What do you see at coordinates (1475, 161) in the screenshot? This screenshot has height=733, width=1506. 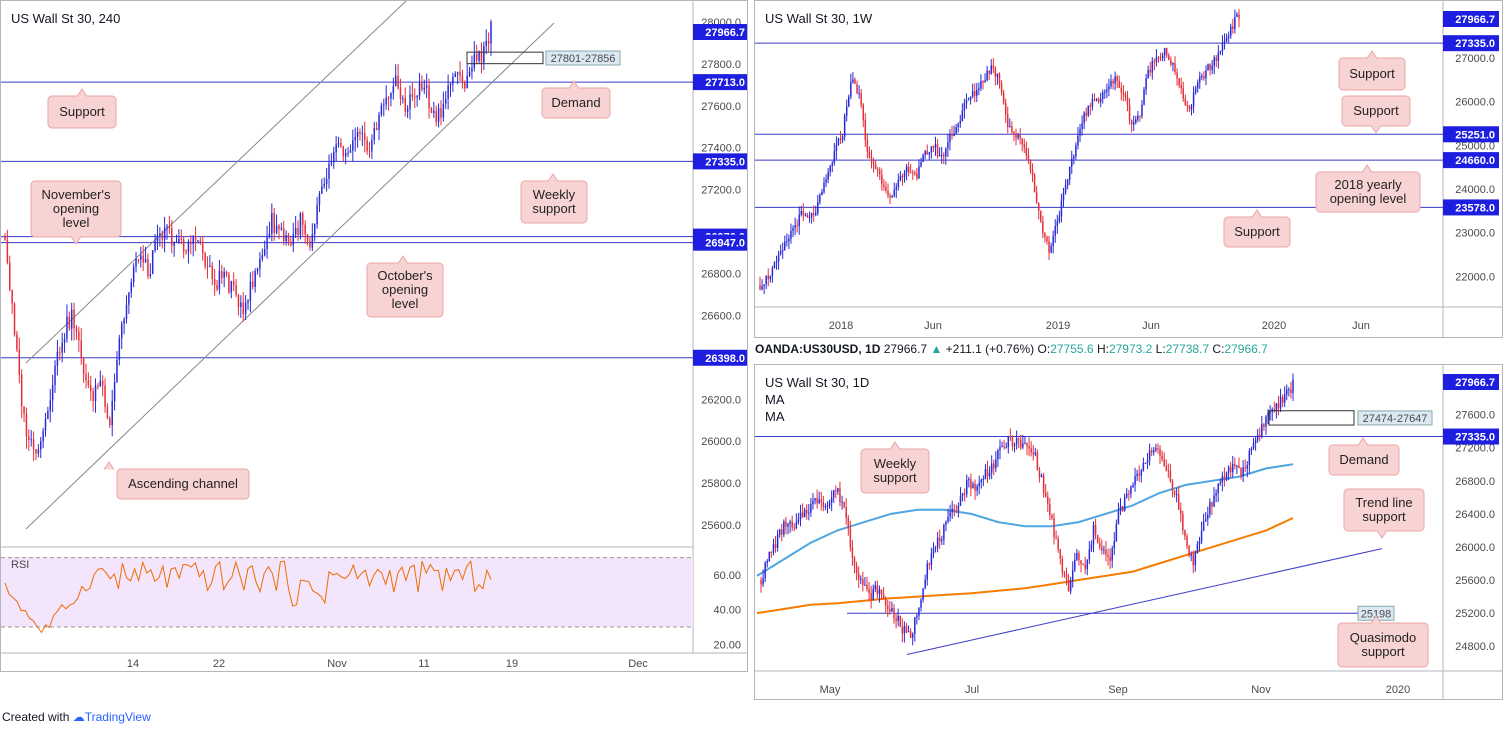 I see `weekly-level-badge: 24660.0` at bounding box center [1475, 161].